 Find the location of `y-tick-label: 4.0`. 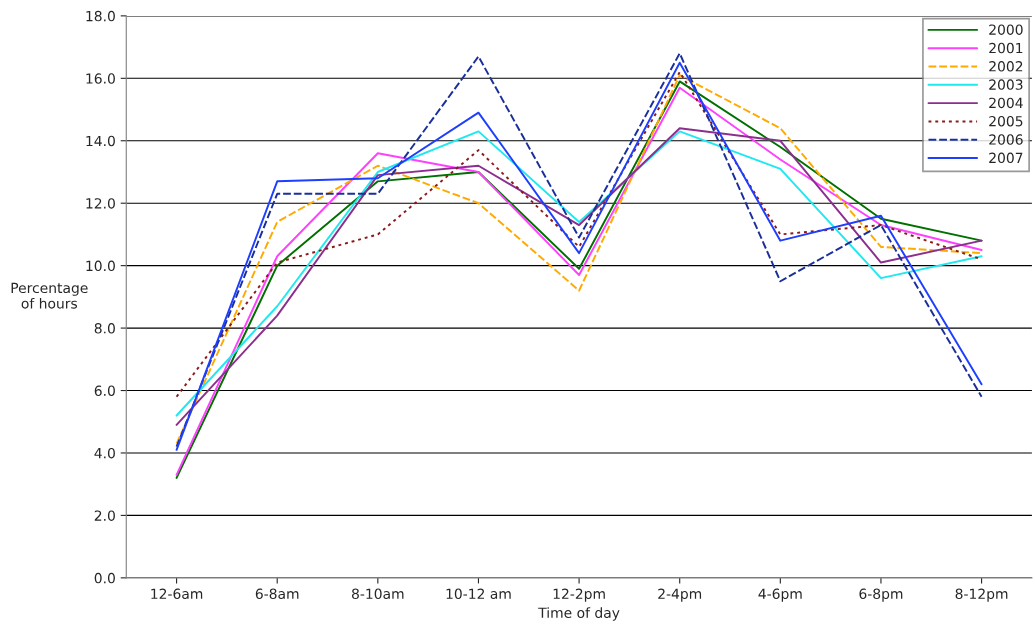

y-tick-label: 4.0 is located at coordinates (104, 453).